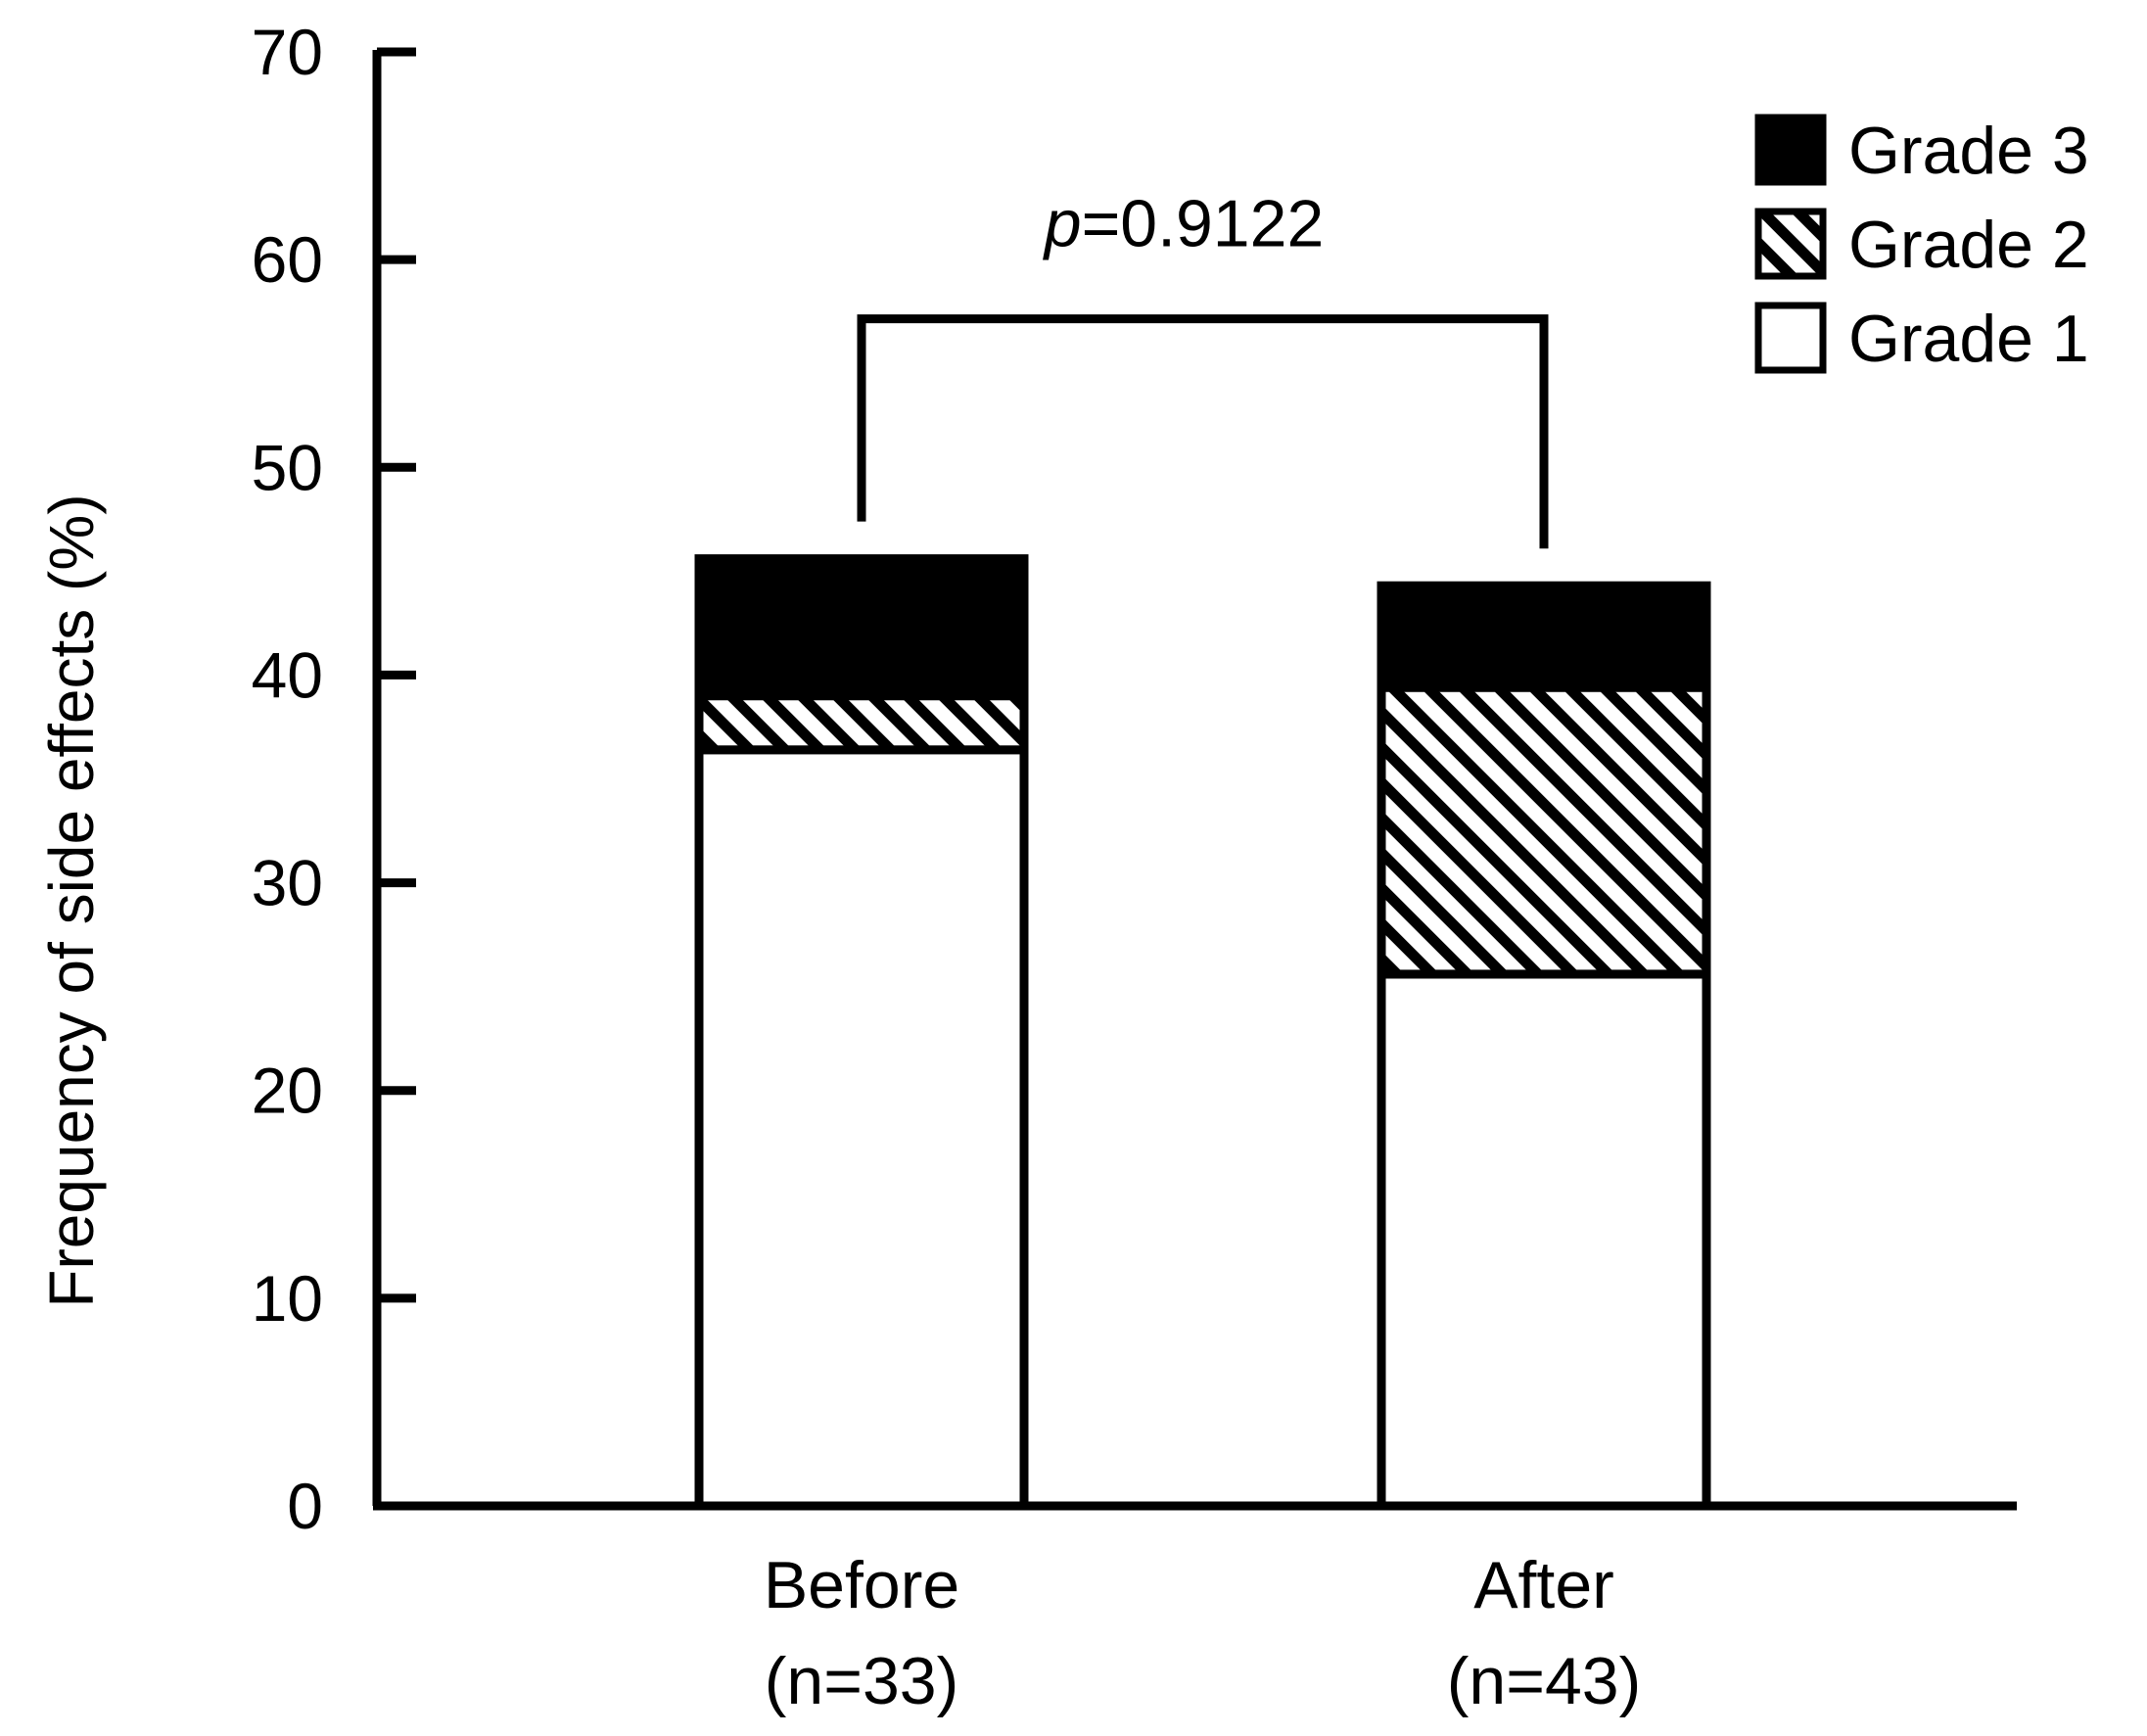  I want to click on p-symbol: p, so click(1062, 224).